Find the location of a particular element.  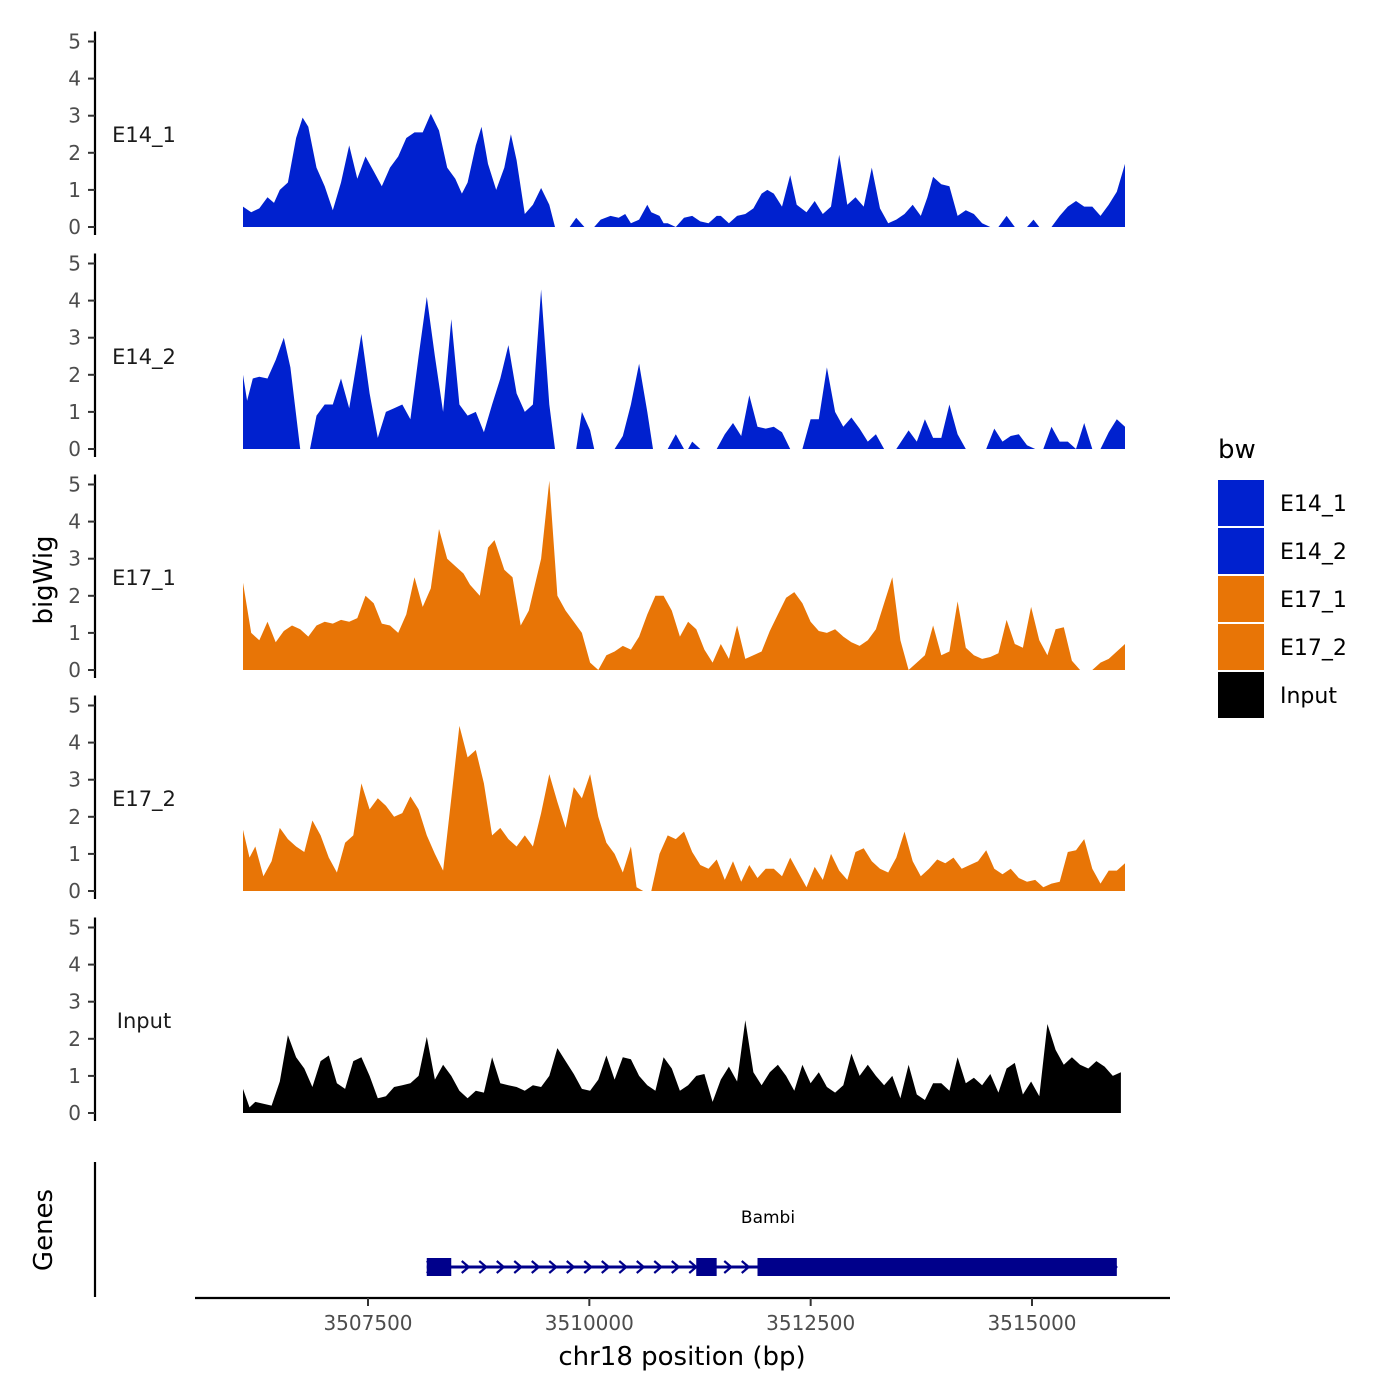

track-label: E14_1 is located at coordinates (144, 135).